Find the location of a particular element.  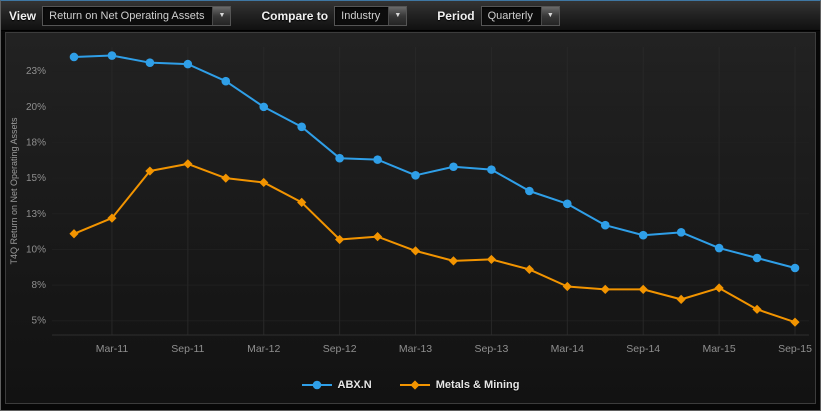

y-axis-title: T4Q Return on Net Operating Assets is located at coordinates (14, 191).